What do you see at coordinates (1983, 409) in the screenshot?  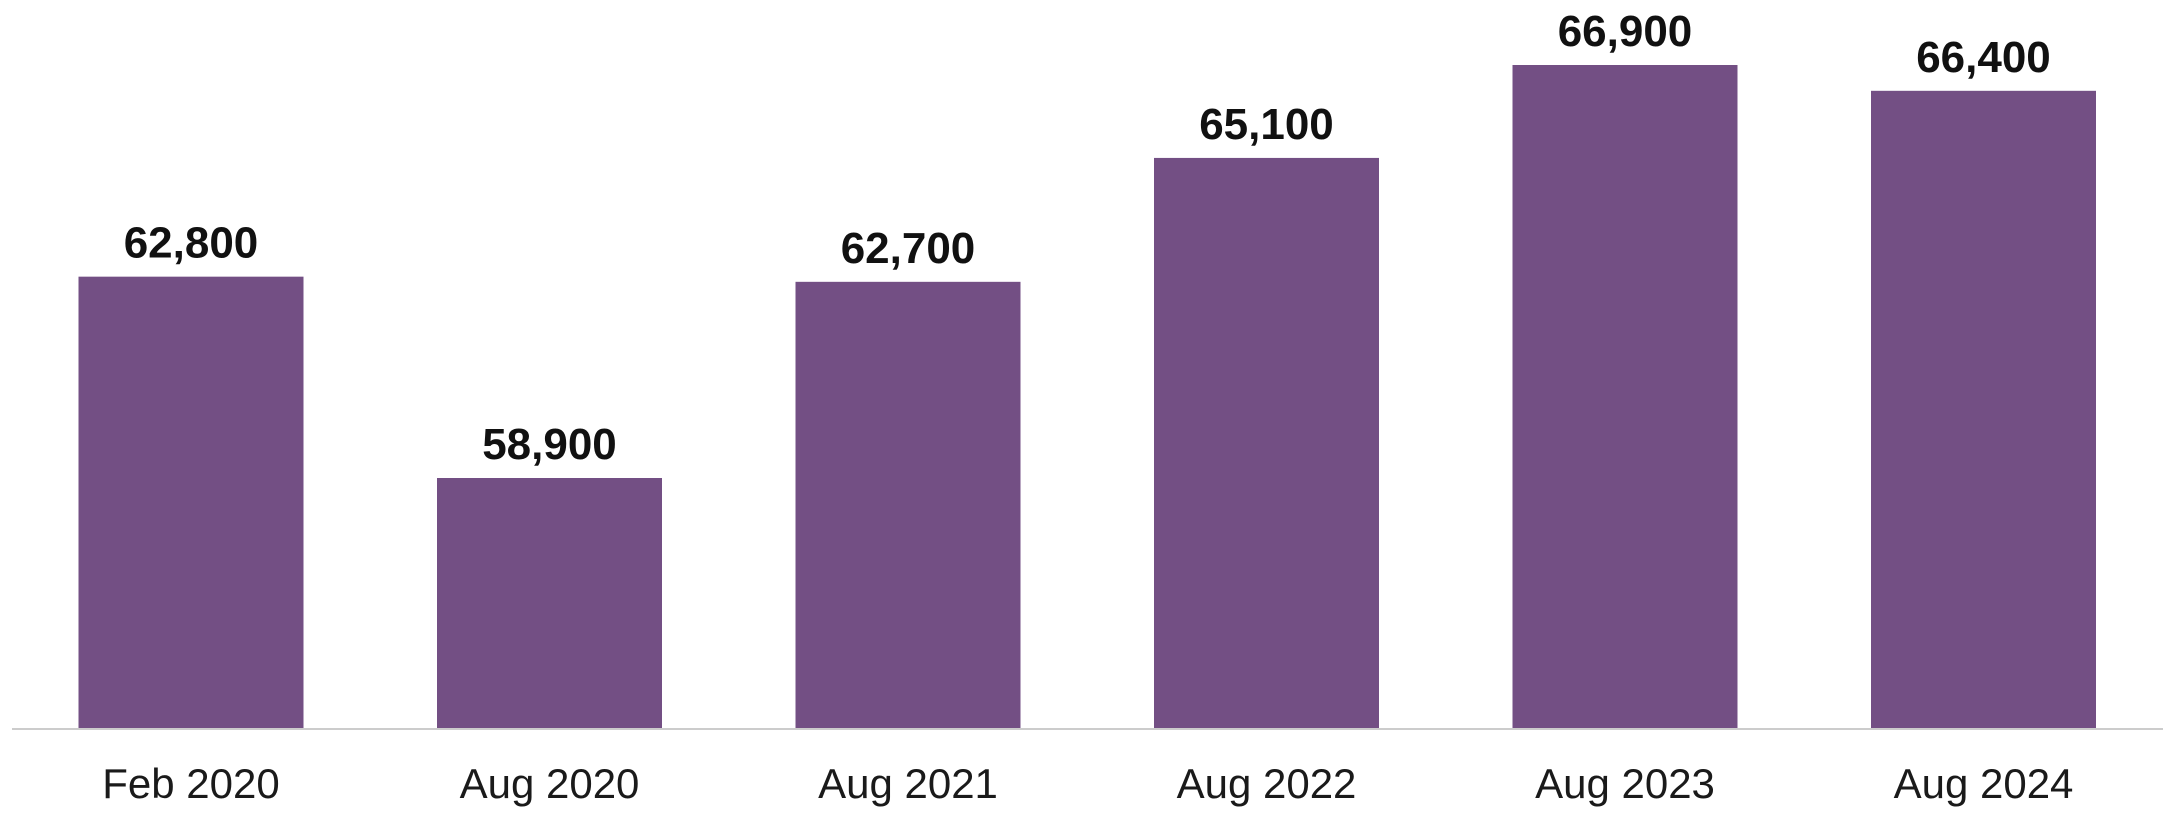 I see `bar-aug-2024` at bounding box center [1983, 409].